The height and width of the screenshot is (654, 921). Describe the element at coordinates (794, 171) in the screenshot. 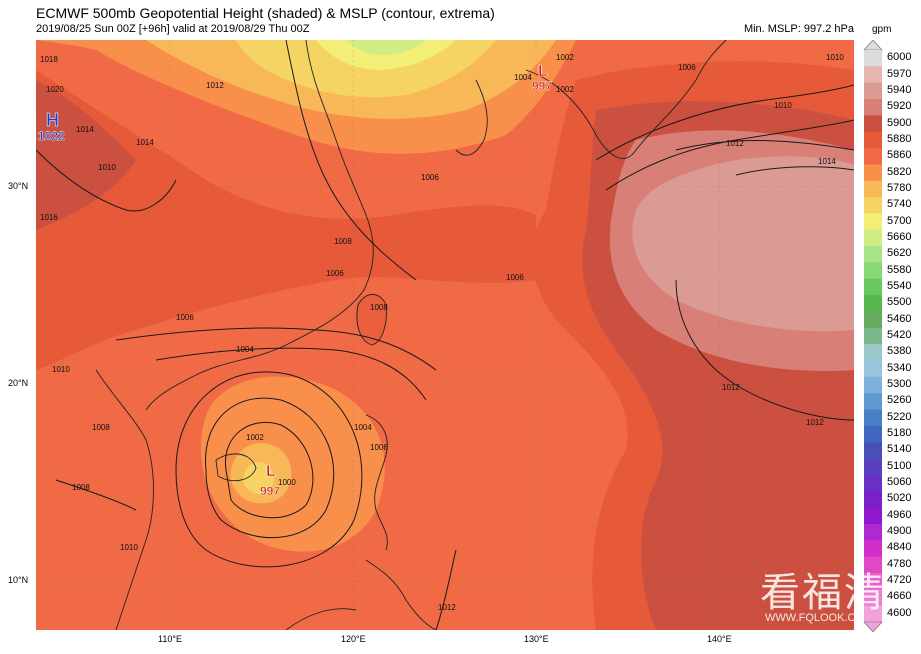

I see `isobar-1014-east` at that location.